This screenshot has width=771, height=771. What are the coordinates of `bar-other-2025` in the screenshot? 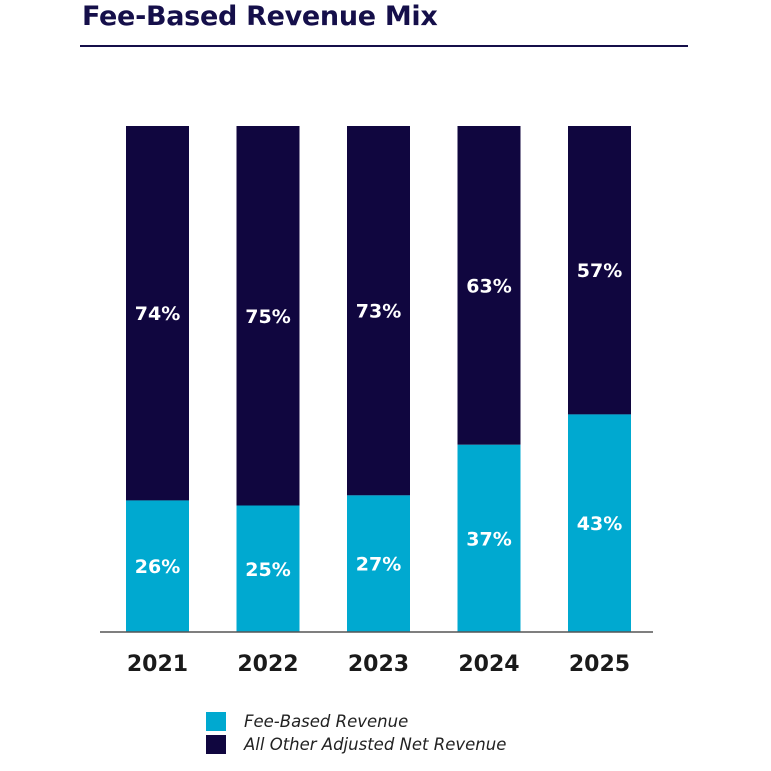 It's located at (599, 270).